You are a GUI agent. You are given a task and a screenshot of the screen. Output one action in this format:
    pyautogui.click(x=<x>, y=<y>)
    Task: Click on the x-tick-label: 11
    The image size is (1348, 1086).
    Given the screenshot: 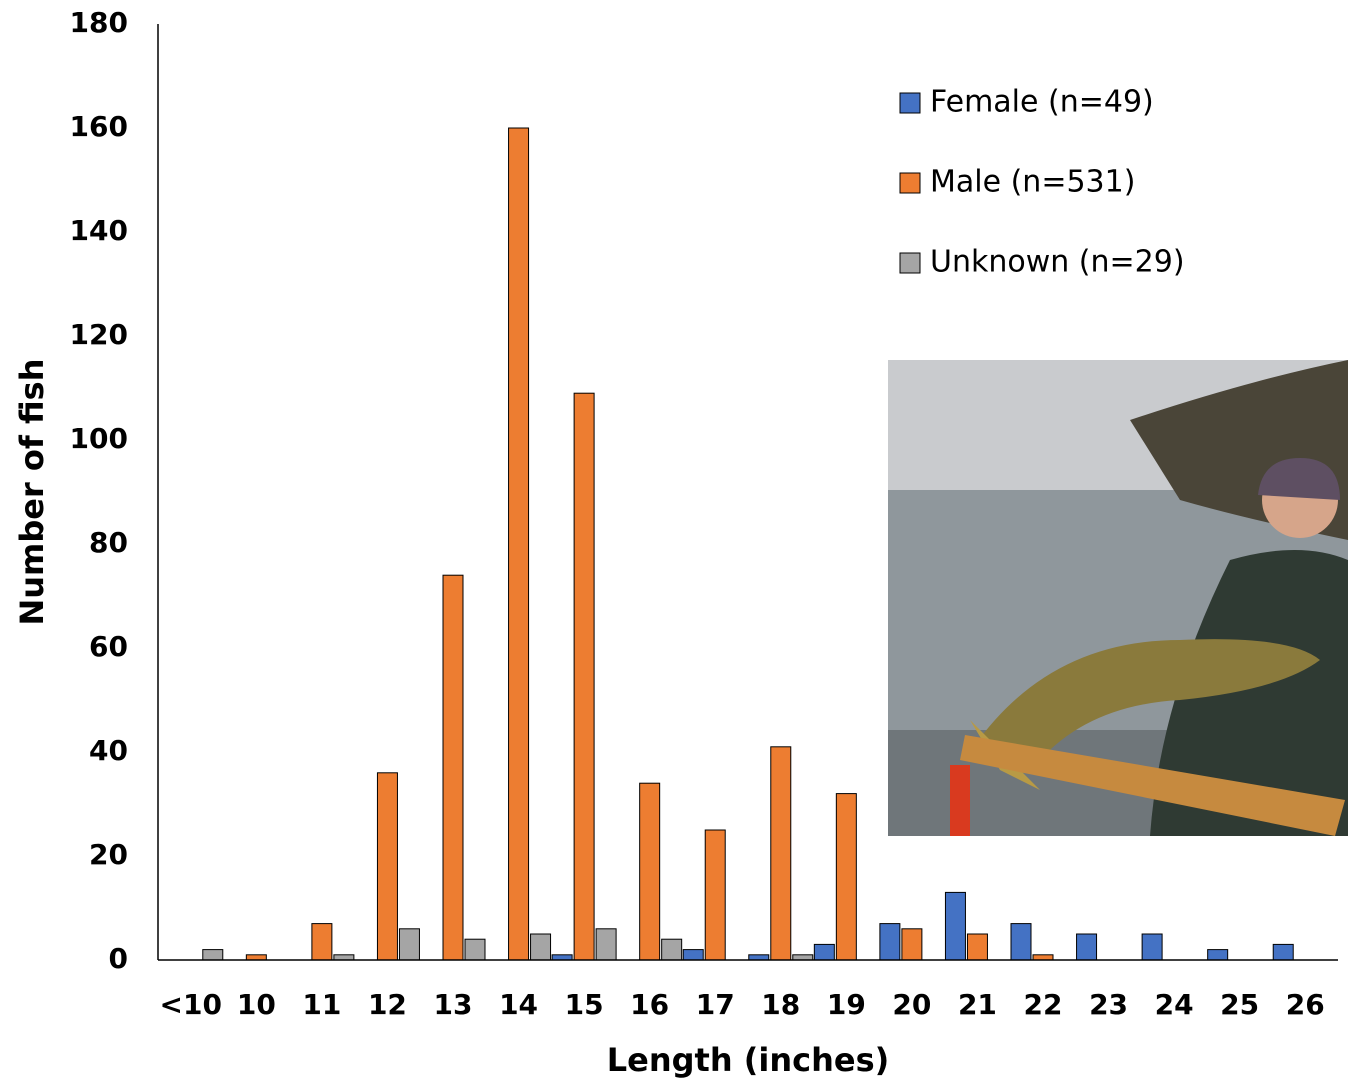 What is the action you would take?
    pyautogui.click(x=321, y=1004)
    